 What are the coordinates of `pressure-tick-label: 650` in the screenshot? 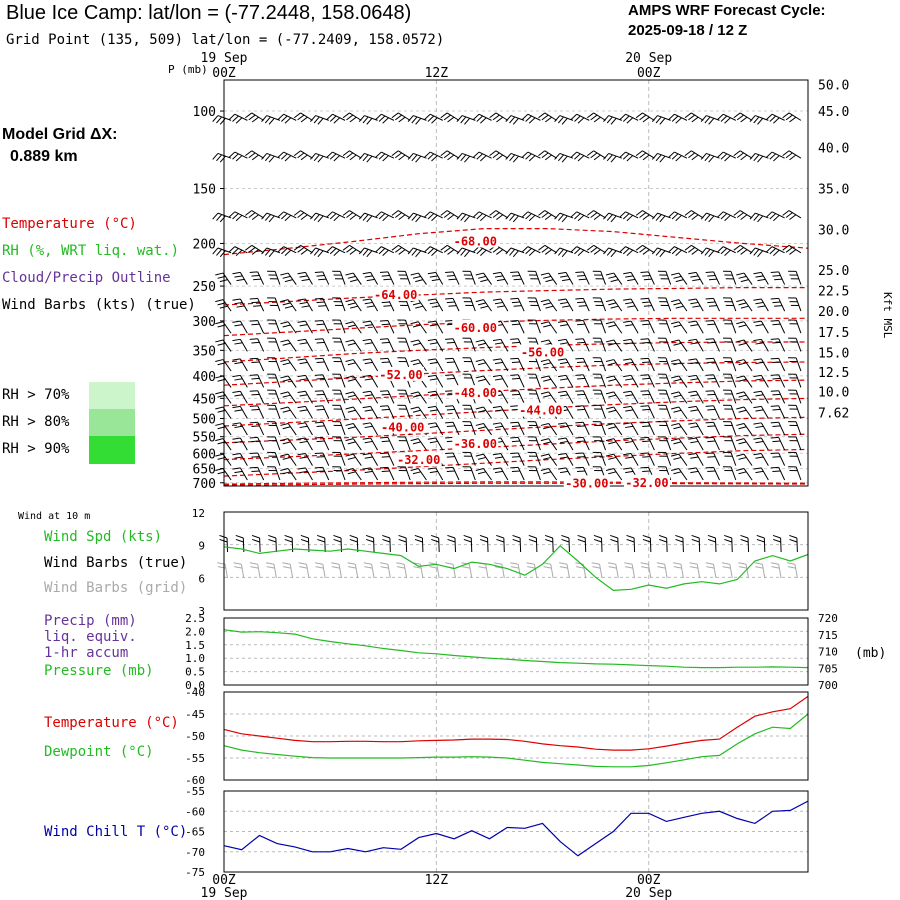 It's located at (204, 470).